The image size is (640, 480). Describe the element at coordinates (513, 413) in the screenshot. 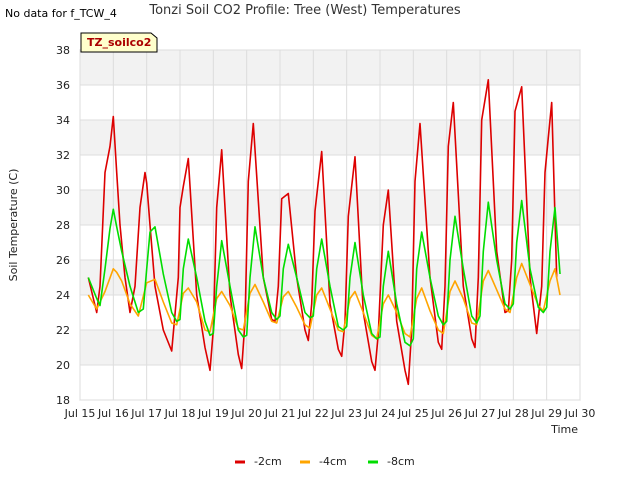

I see `x-tick-label: Jul 28` at that location.